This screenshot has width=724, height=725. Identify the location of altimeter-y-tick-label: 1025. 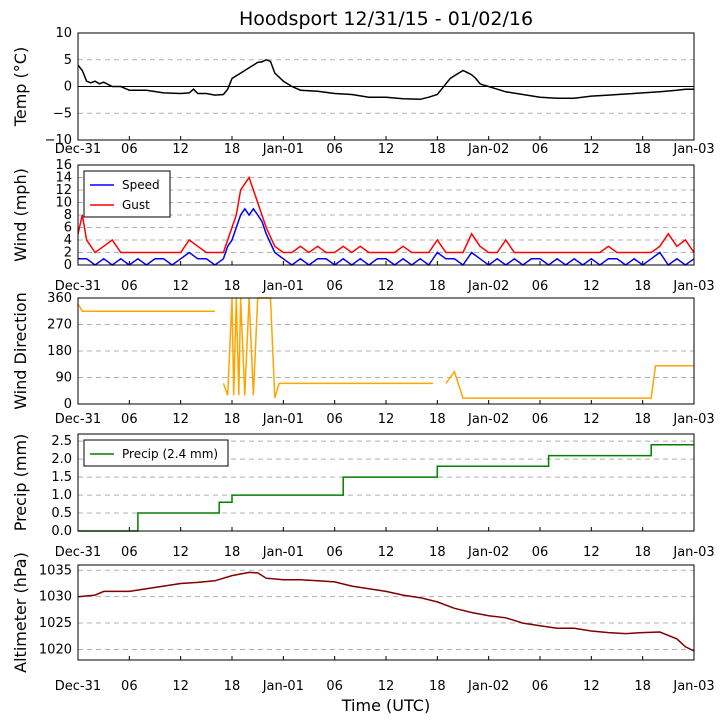
(55, 623).